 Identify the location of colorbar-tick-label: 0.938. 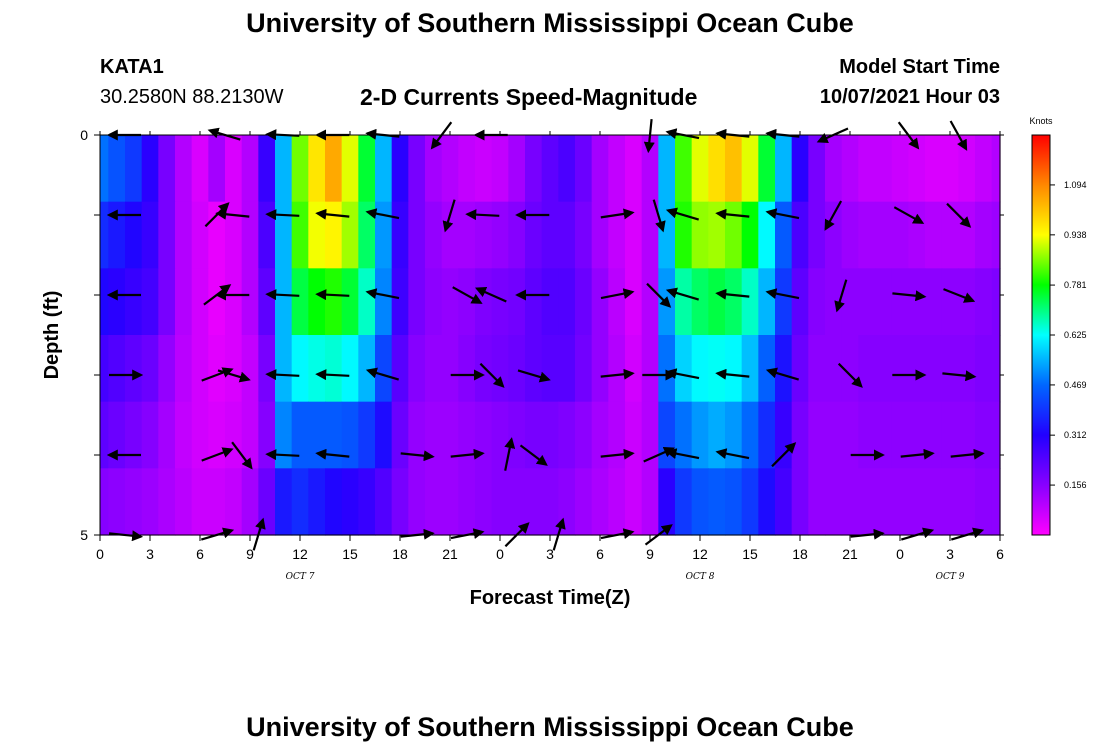
(1075, 235).